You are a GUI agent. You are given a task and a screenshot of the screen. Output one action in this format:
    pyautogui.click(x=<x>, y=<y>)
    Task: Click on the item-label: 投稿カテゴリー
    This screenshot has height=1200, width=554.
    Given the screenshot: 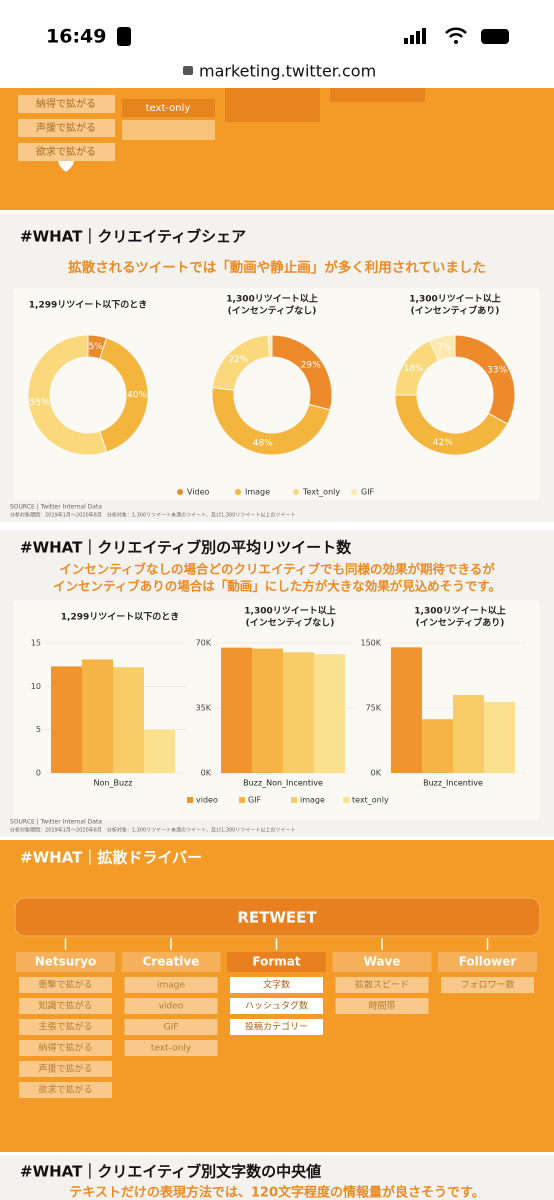 What is the action you would take?
    pyautogui.click(x=276, y=1027)
    